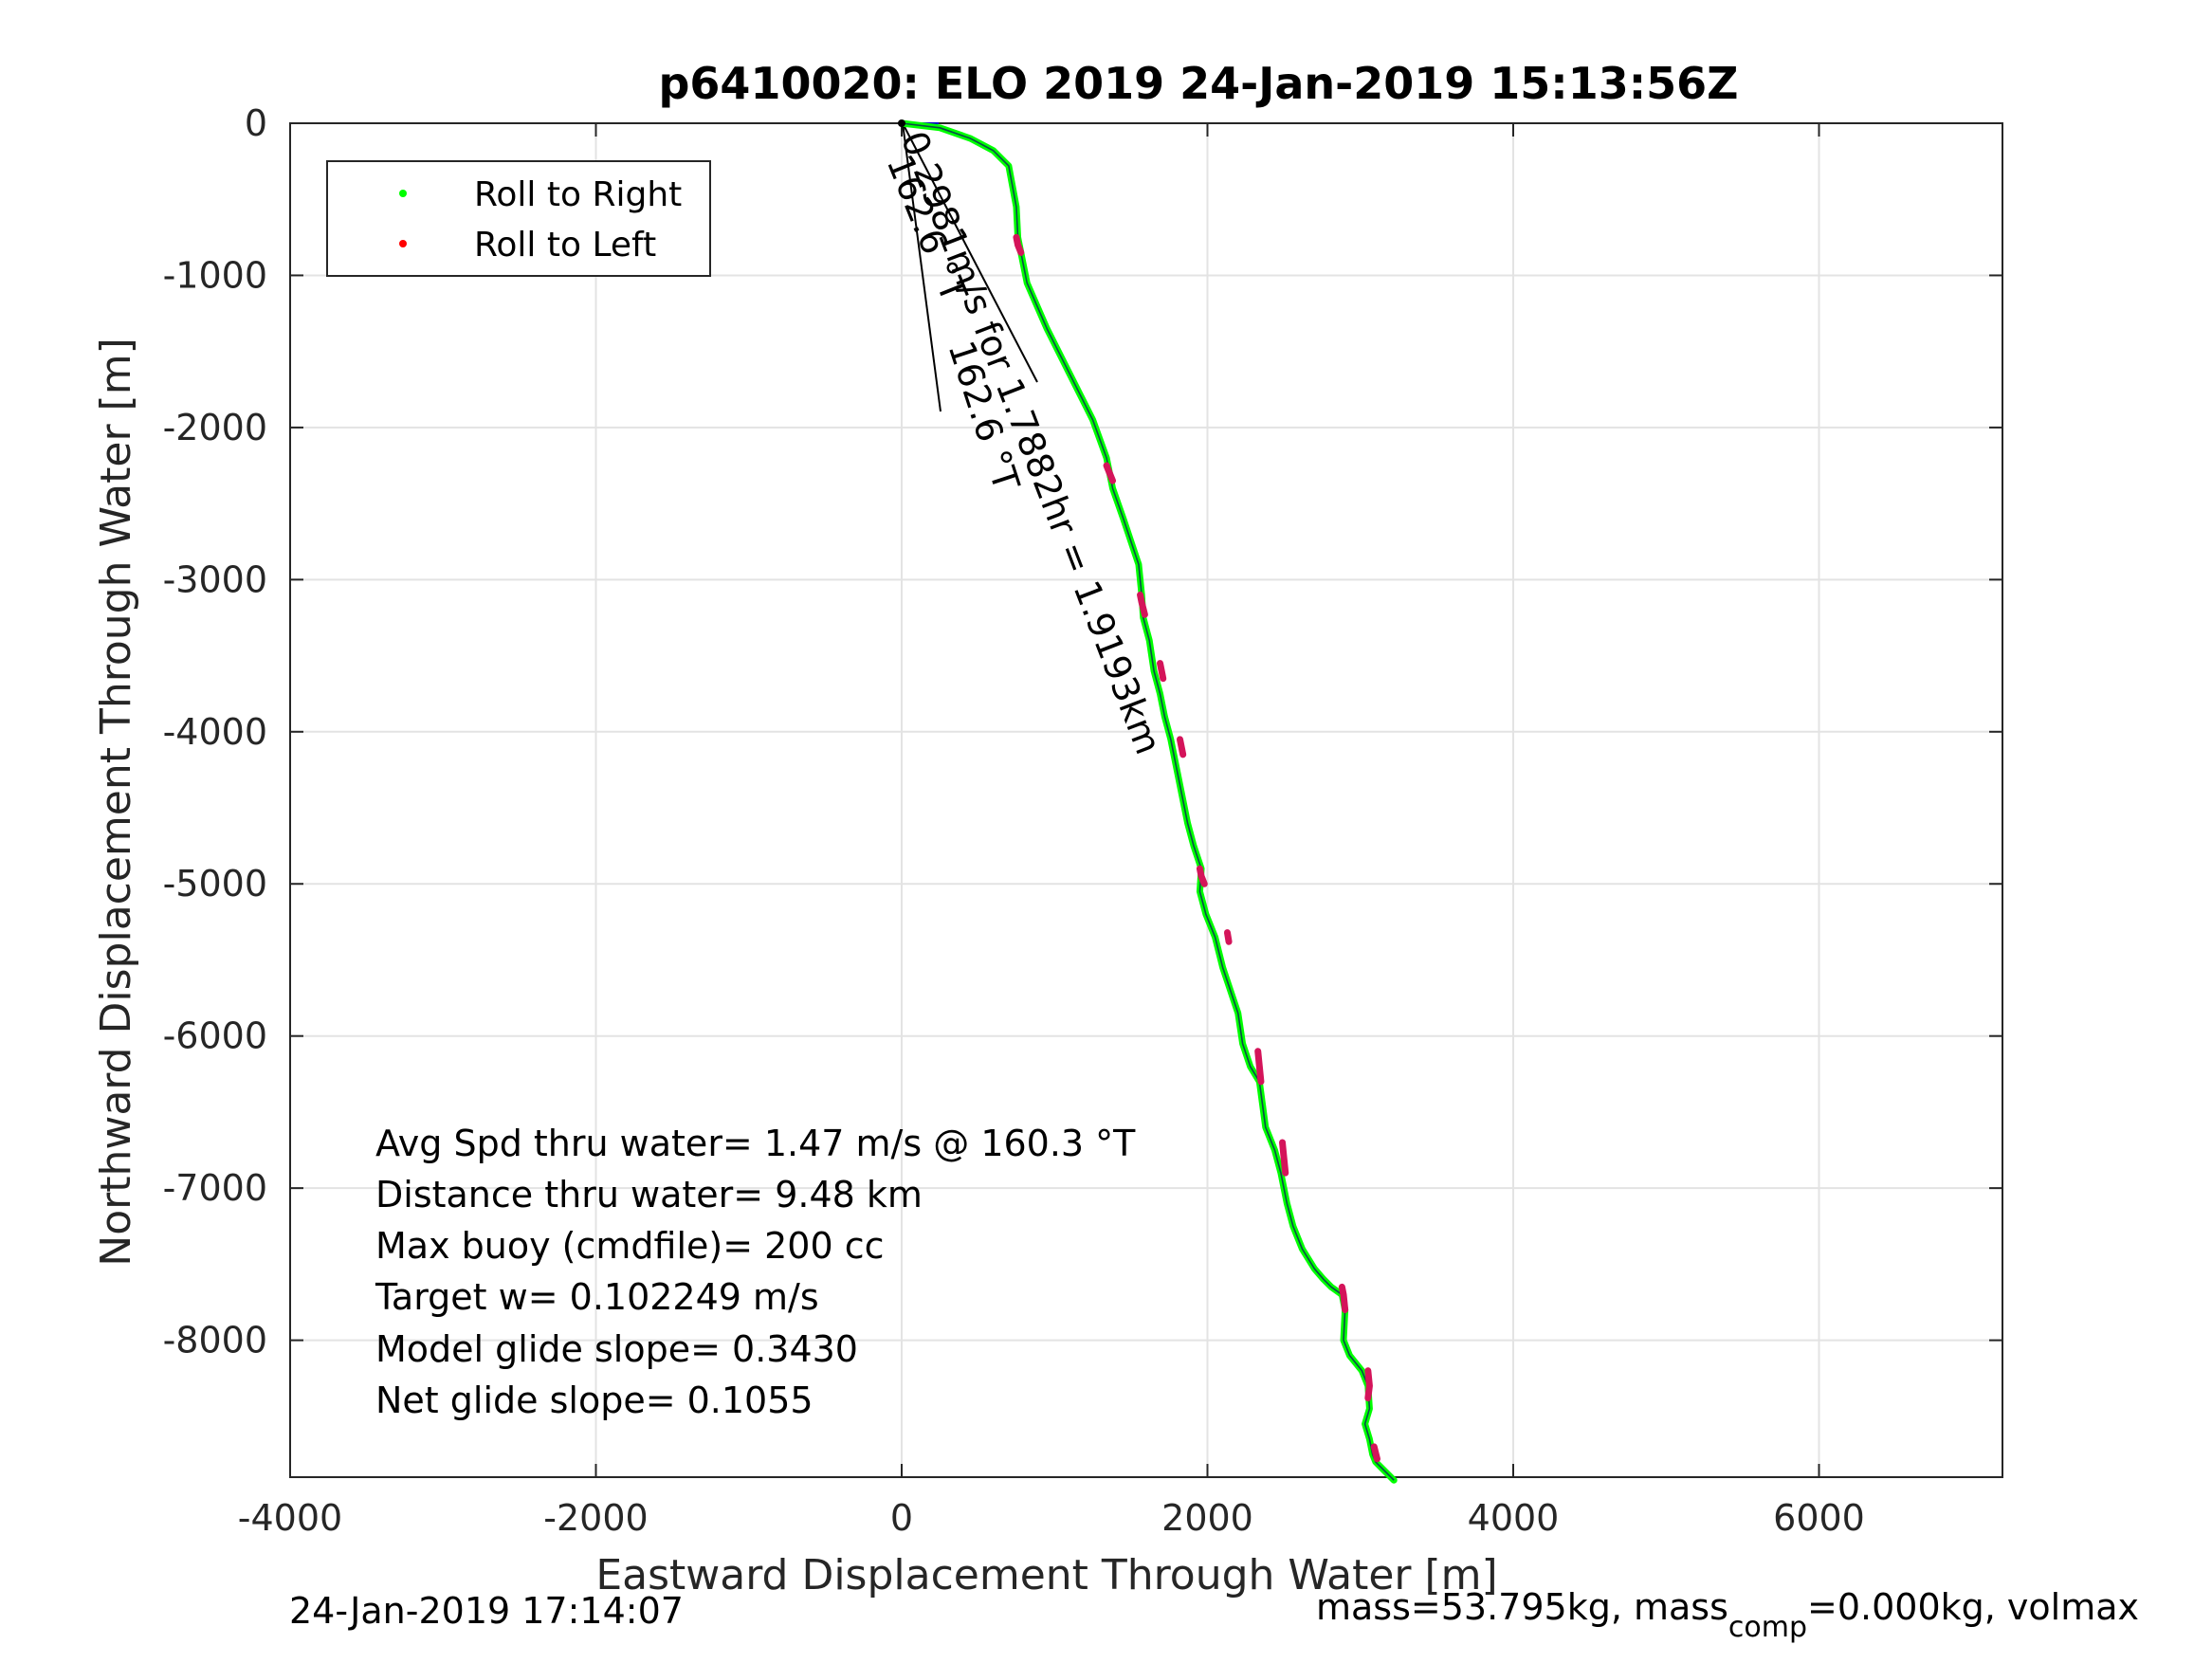 Image resolution: width=2212 pixels, height=1663 pixels. I want to click on legend: Roll to Right Roll to Left, so click(518, 218).